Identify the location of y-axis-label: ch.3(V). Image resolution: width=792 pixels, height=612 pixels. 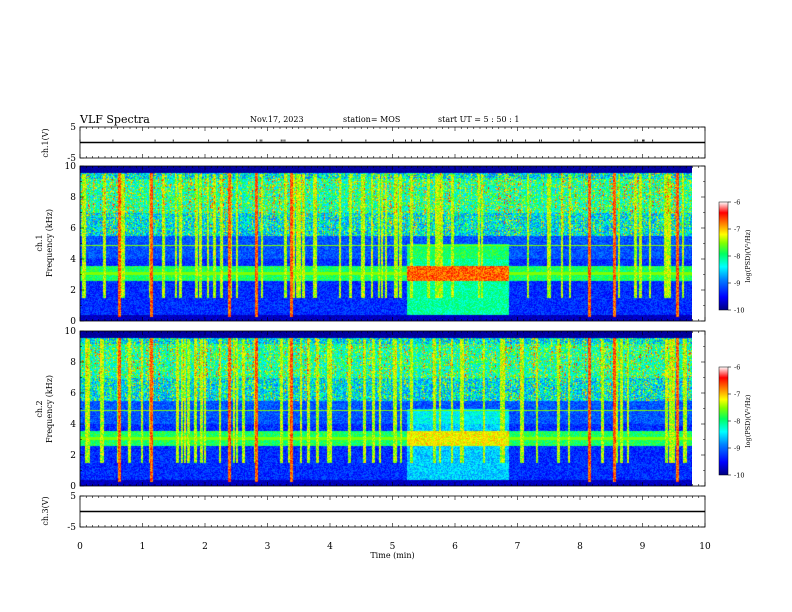
(45, 510).